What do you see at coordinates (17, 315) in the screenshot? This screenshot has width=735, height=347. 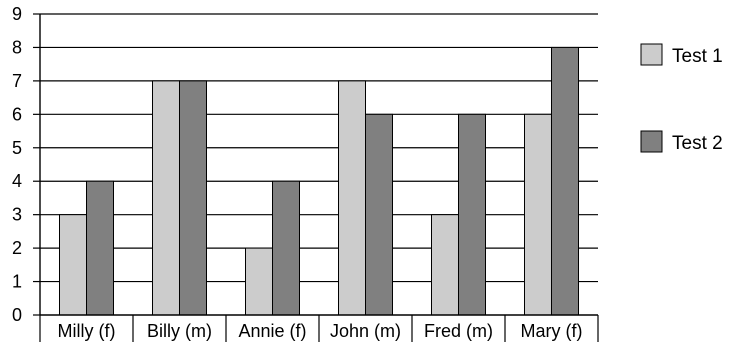 I see `y-tick-label: 0` at bounding box center [17, 315].